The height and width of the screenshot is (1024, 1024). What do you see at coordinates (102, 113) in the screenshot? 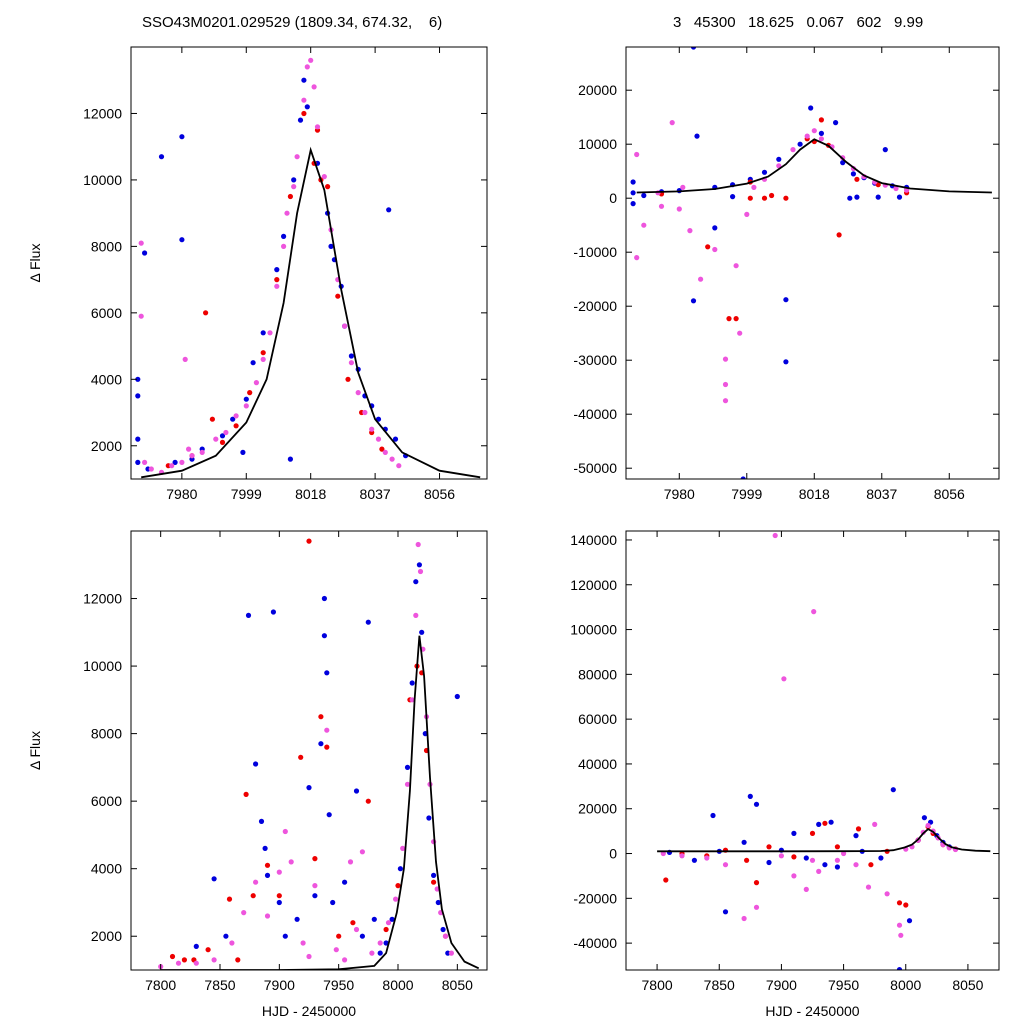
I see `y-tick-label: 12000` at bounding box center [102, 113].